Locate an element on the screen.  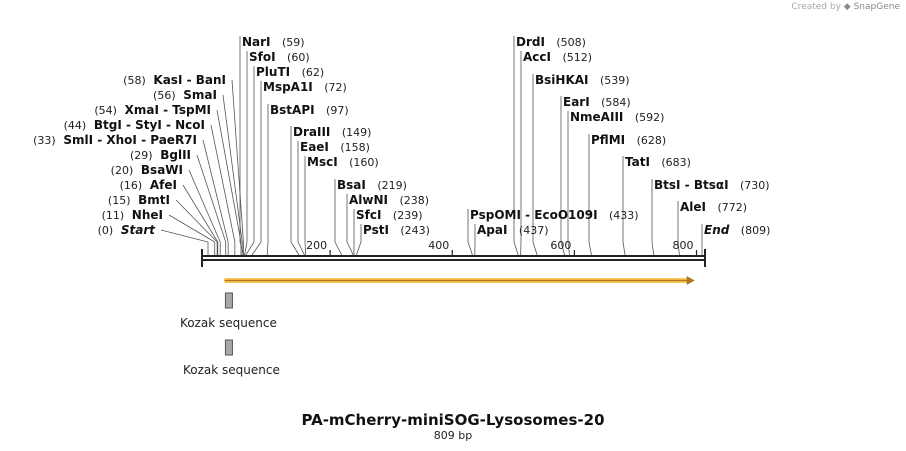
site-label-drdi: DrdI (508) is located at coordinates (551, 42).